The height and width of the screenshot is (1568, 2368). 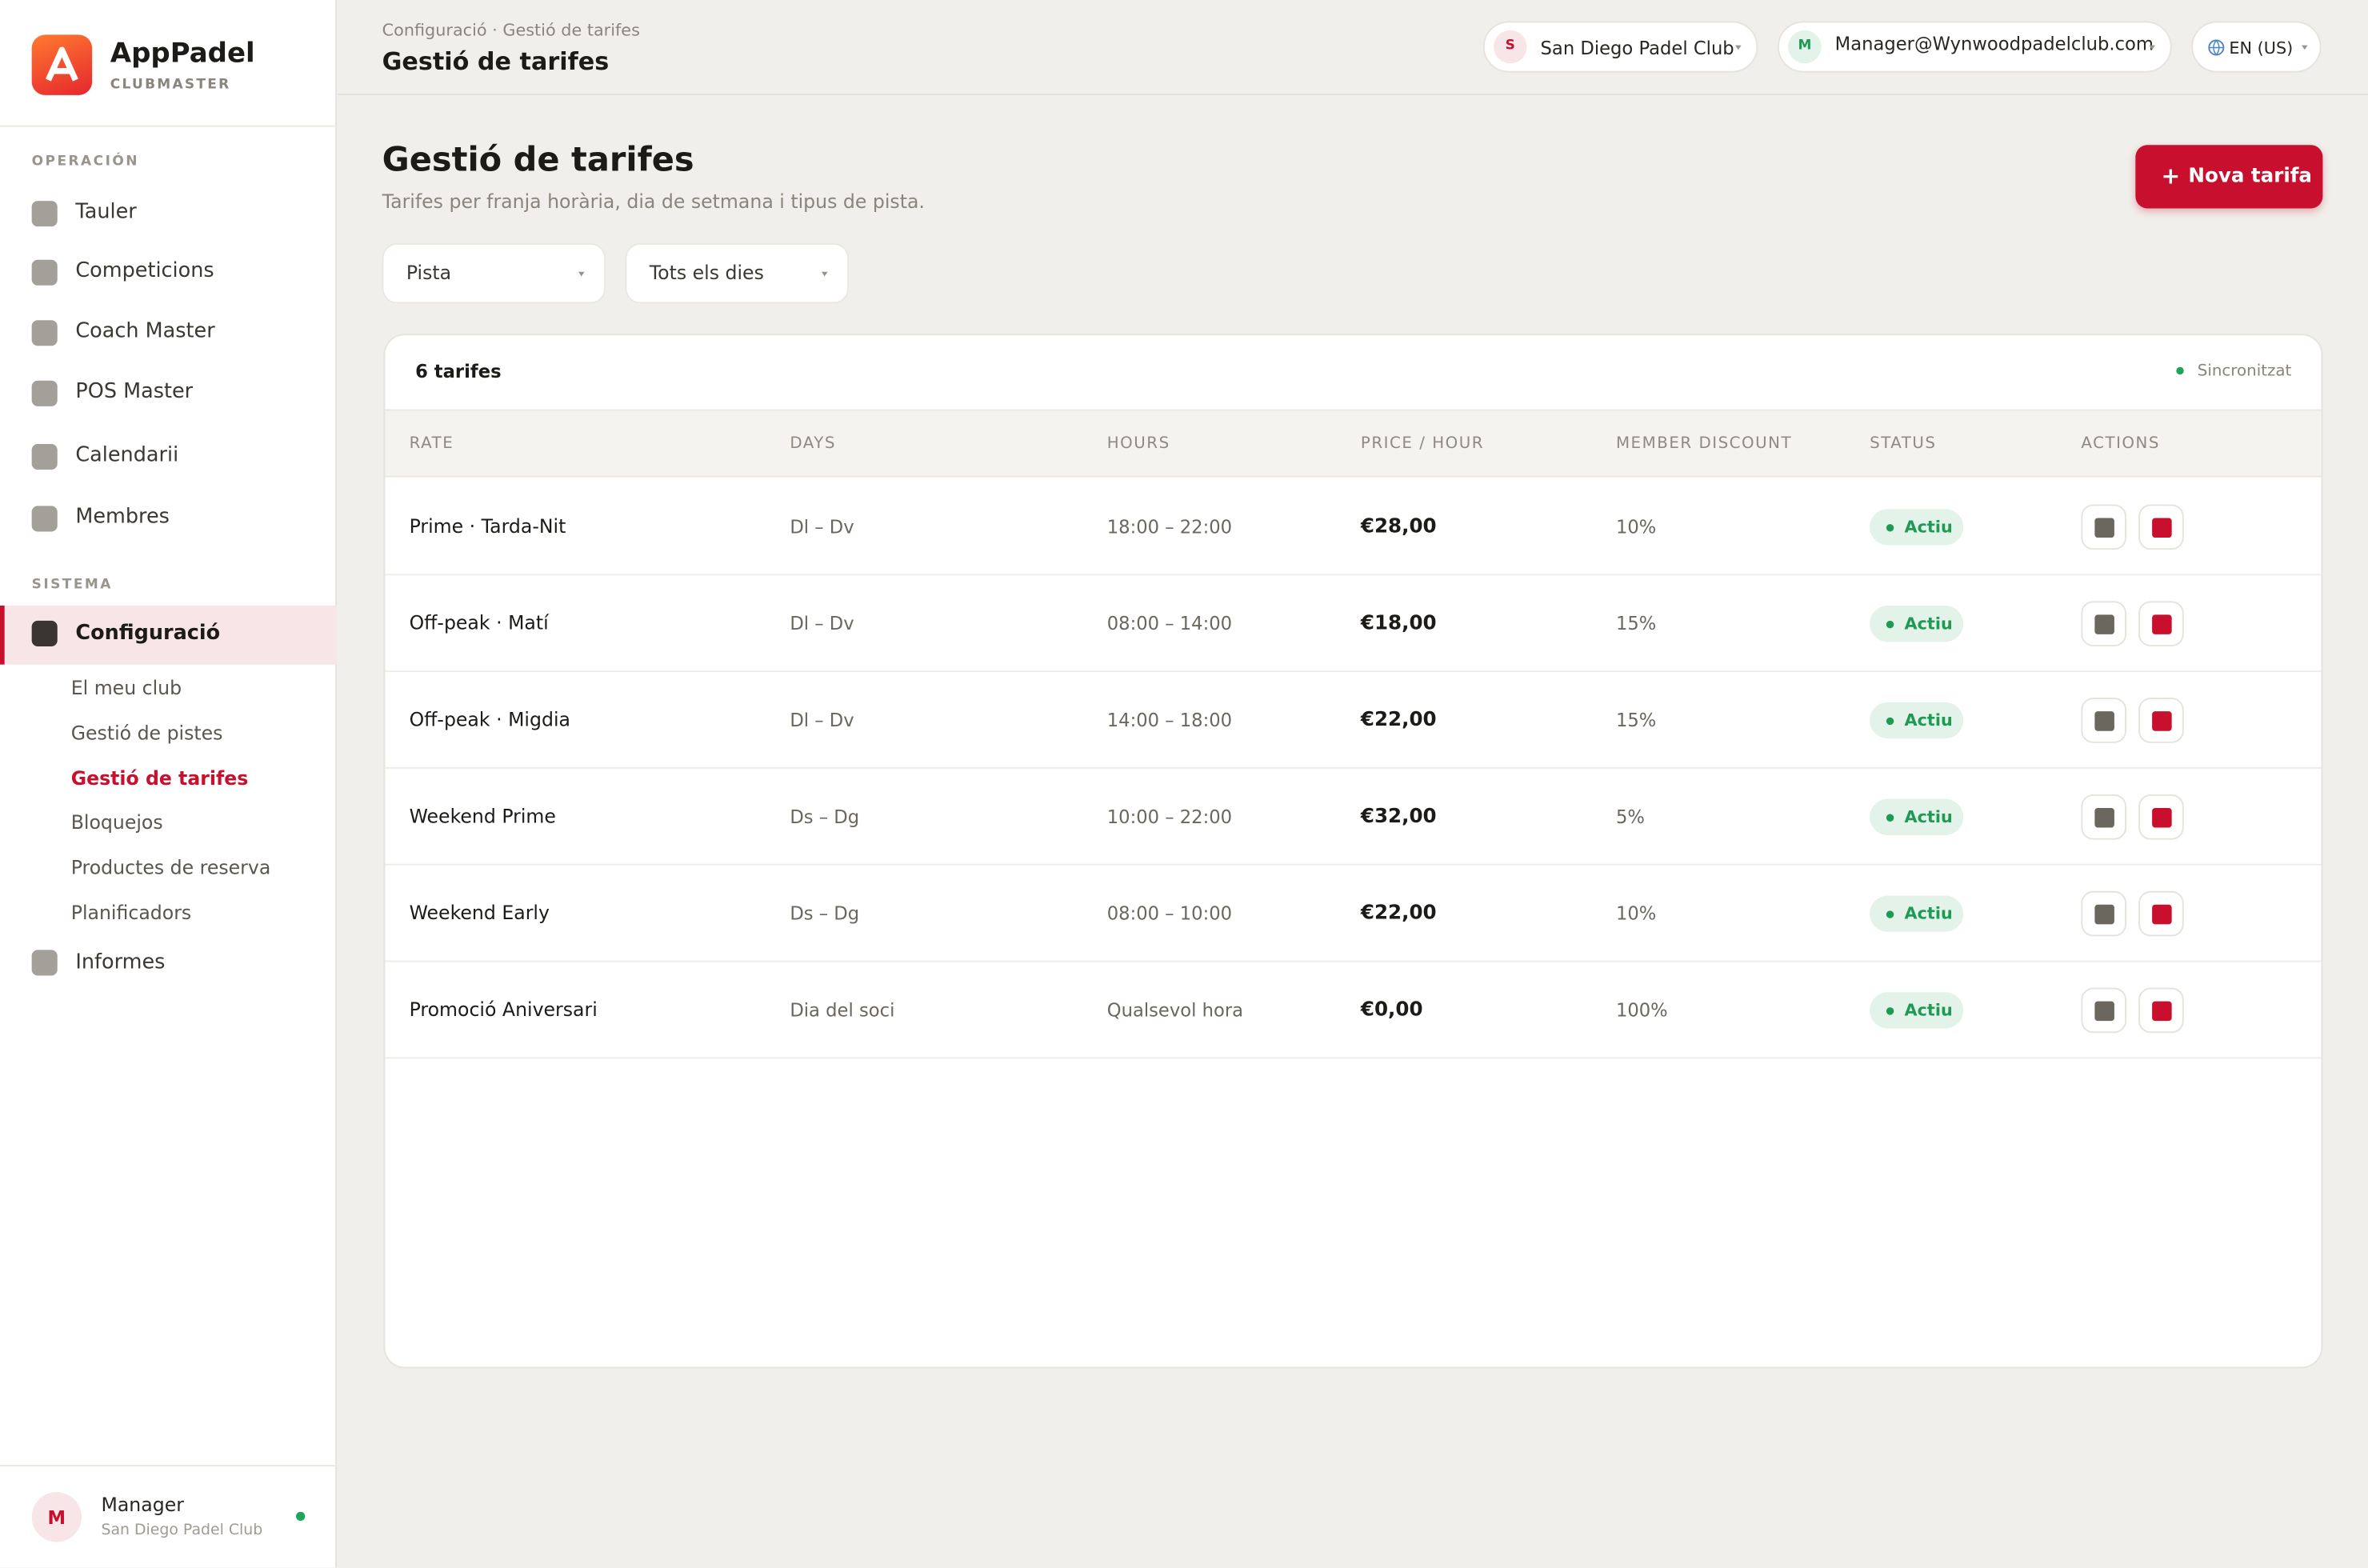 What do you see at coordinates (131, 912) in the screenshot?
I see `nav-subitem: Planificadors` at bounding box center [131, 912].